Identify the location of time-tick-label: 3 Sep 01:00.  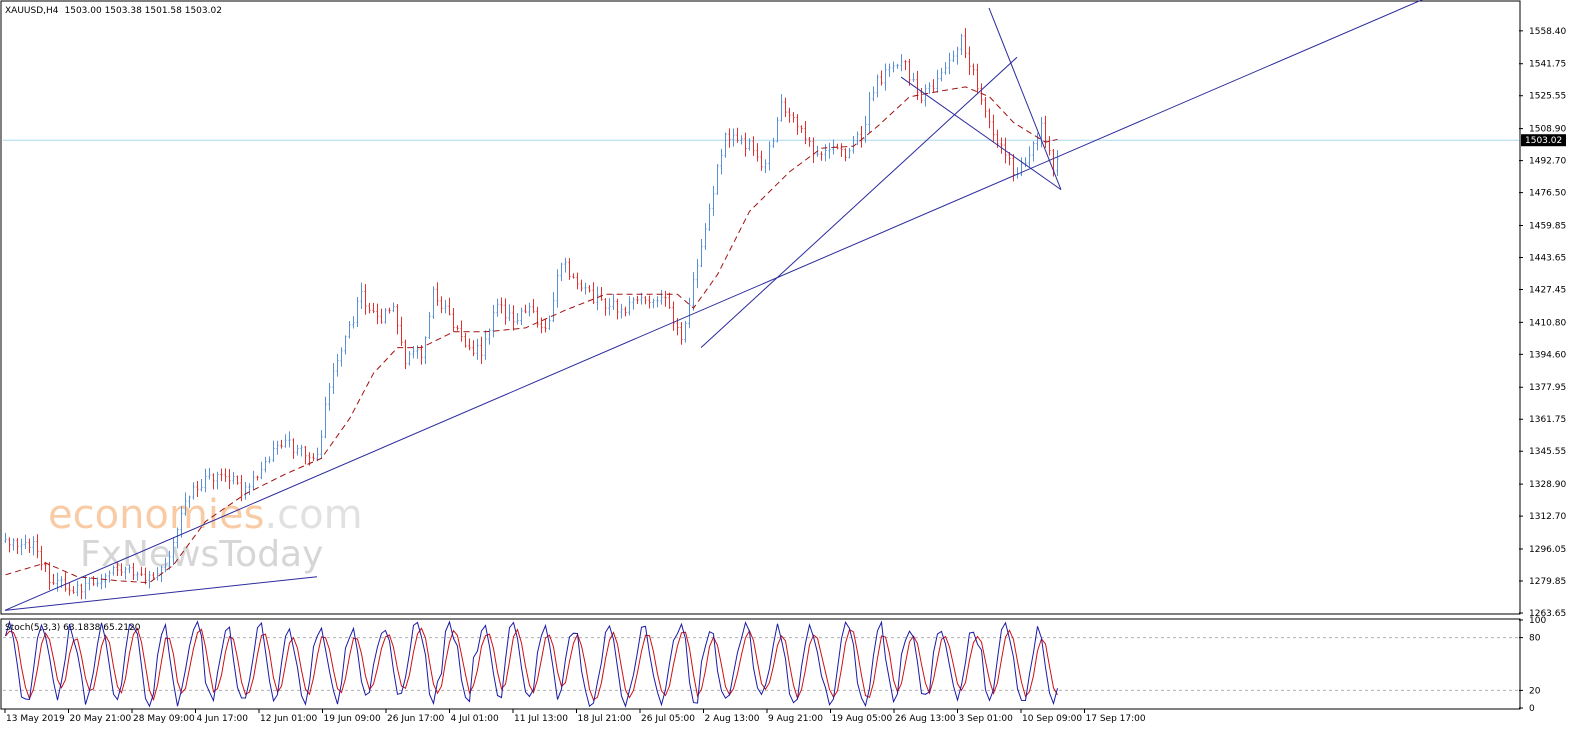
(986, 719).